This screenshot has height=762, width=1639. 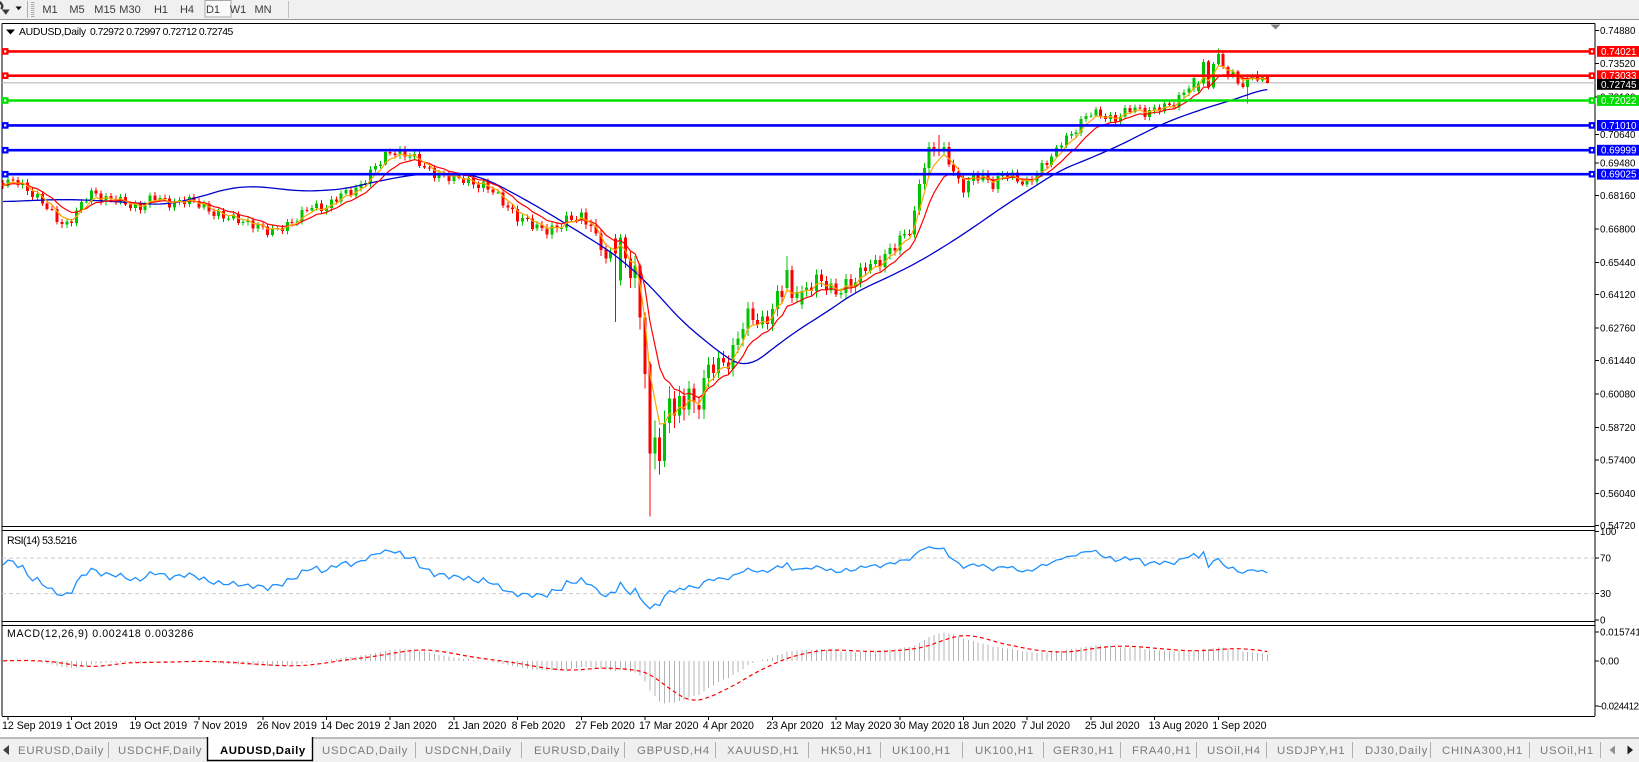 What do you see at coordinates (728, 726) in the screenshot?
I see `svg-text: 4 Apr 2020` at bounding box center [728, 726].